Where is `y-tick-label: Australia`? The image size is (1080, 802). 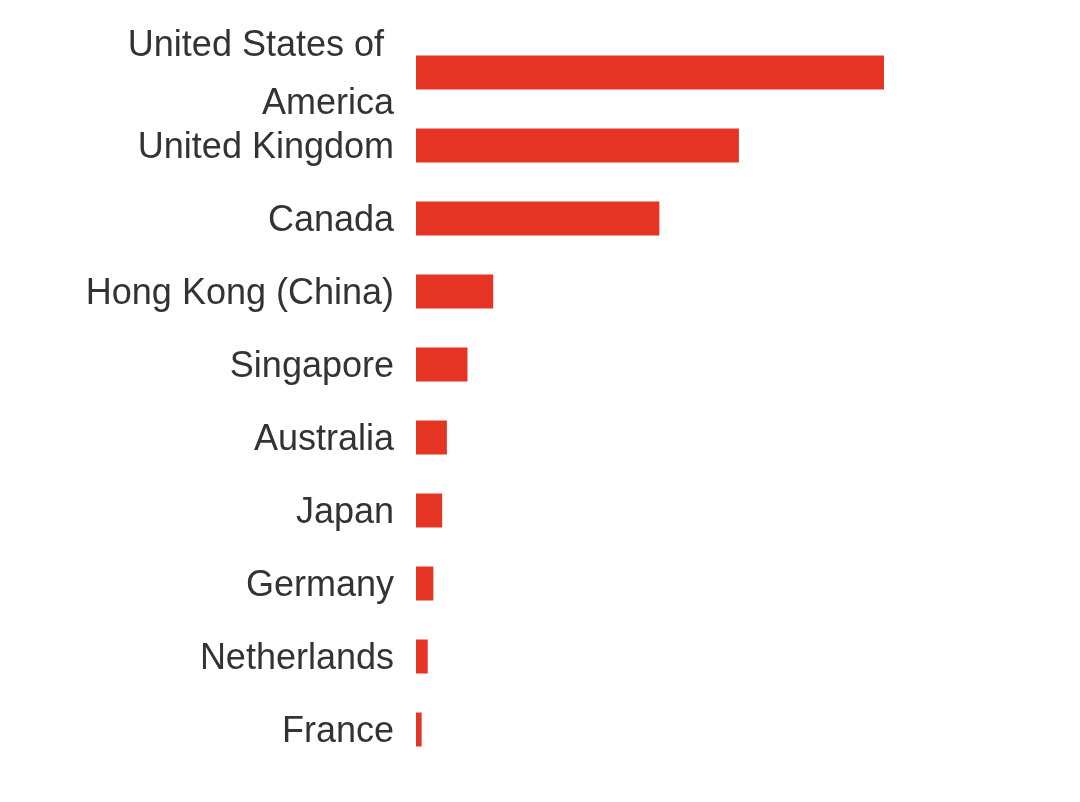
y-tick-label: Australia is located at coordinates (324, 437).